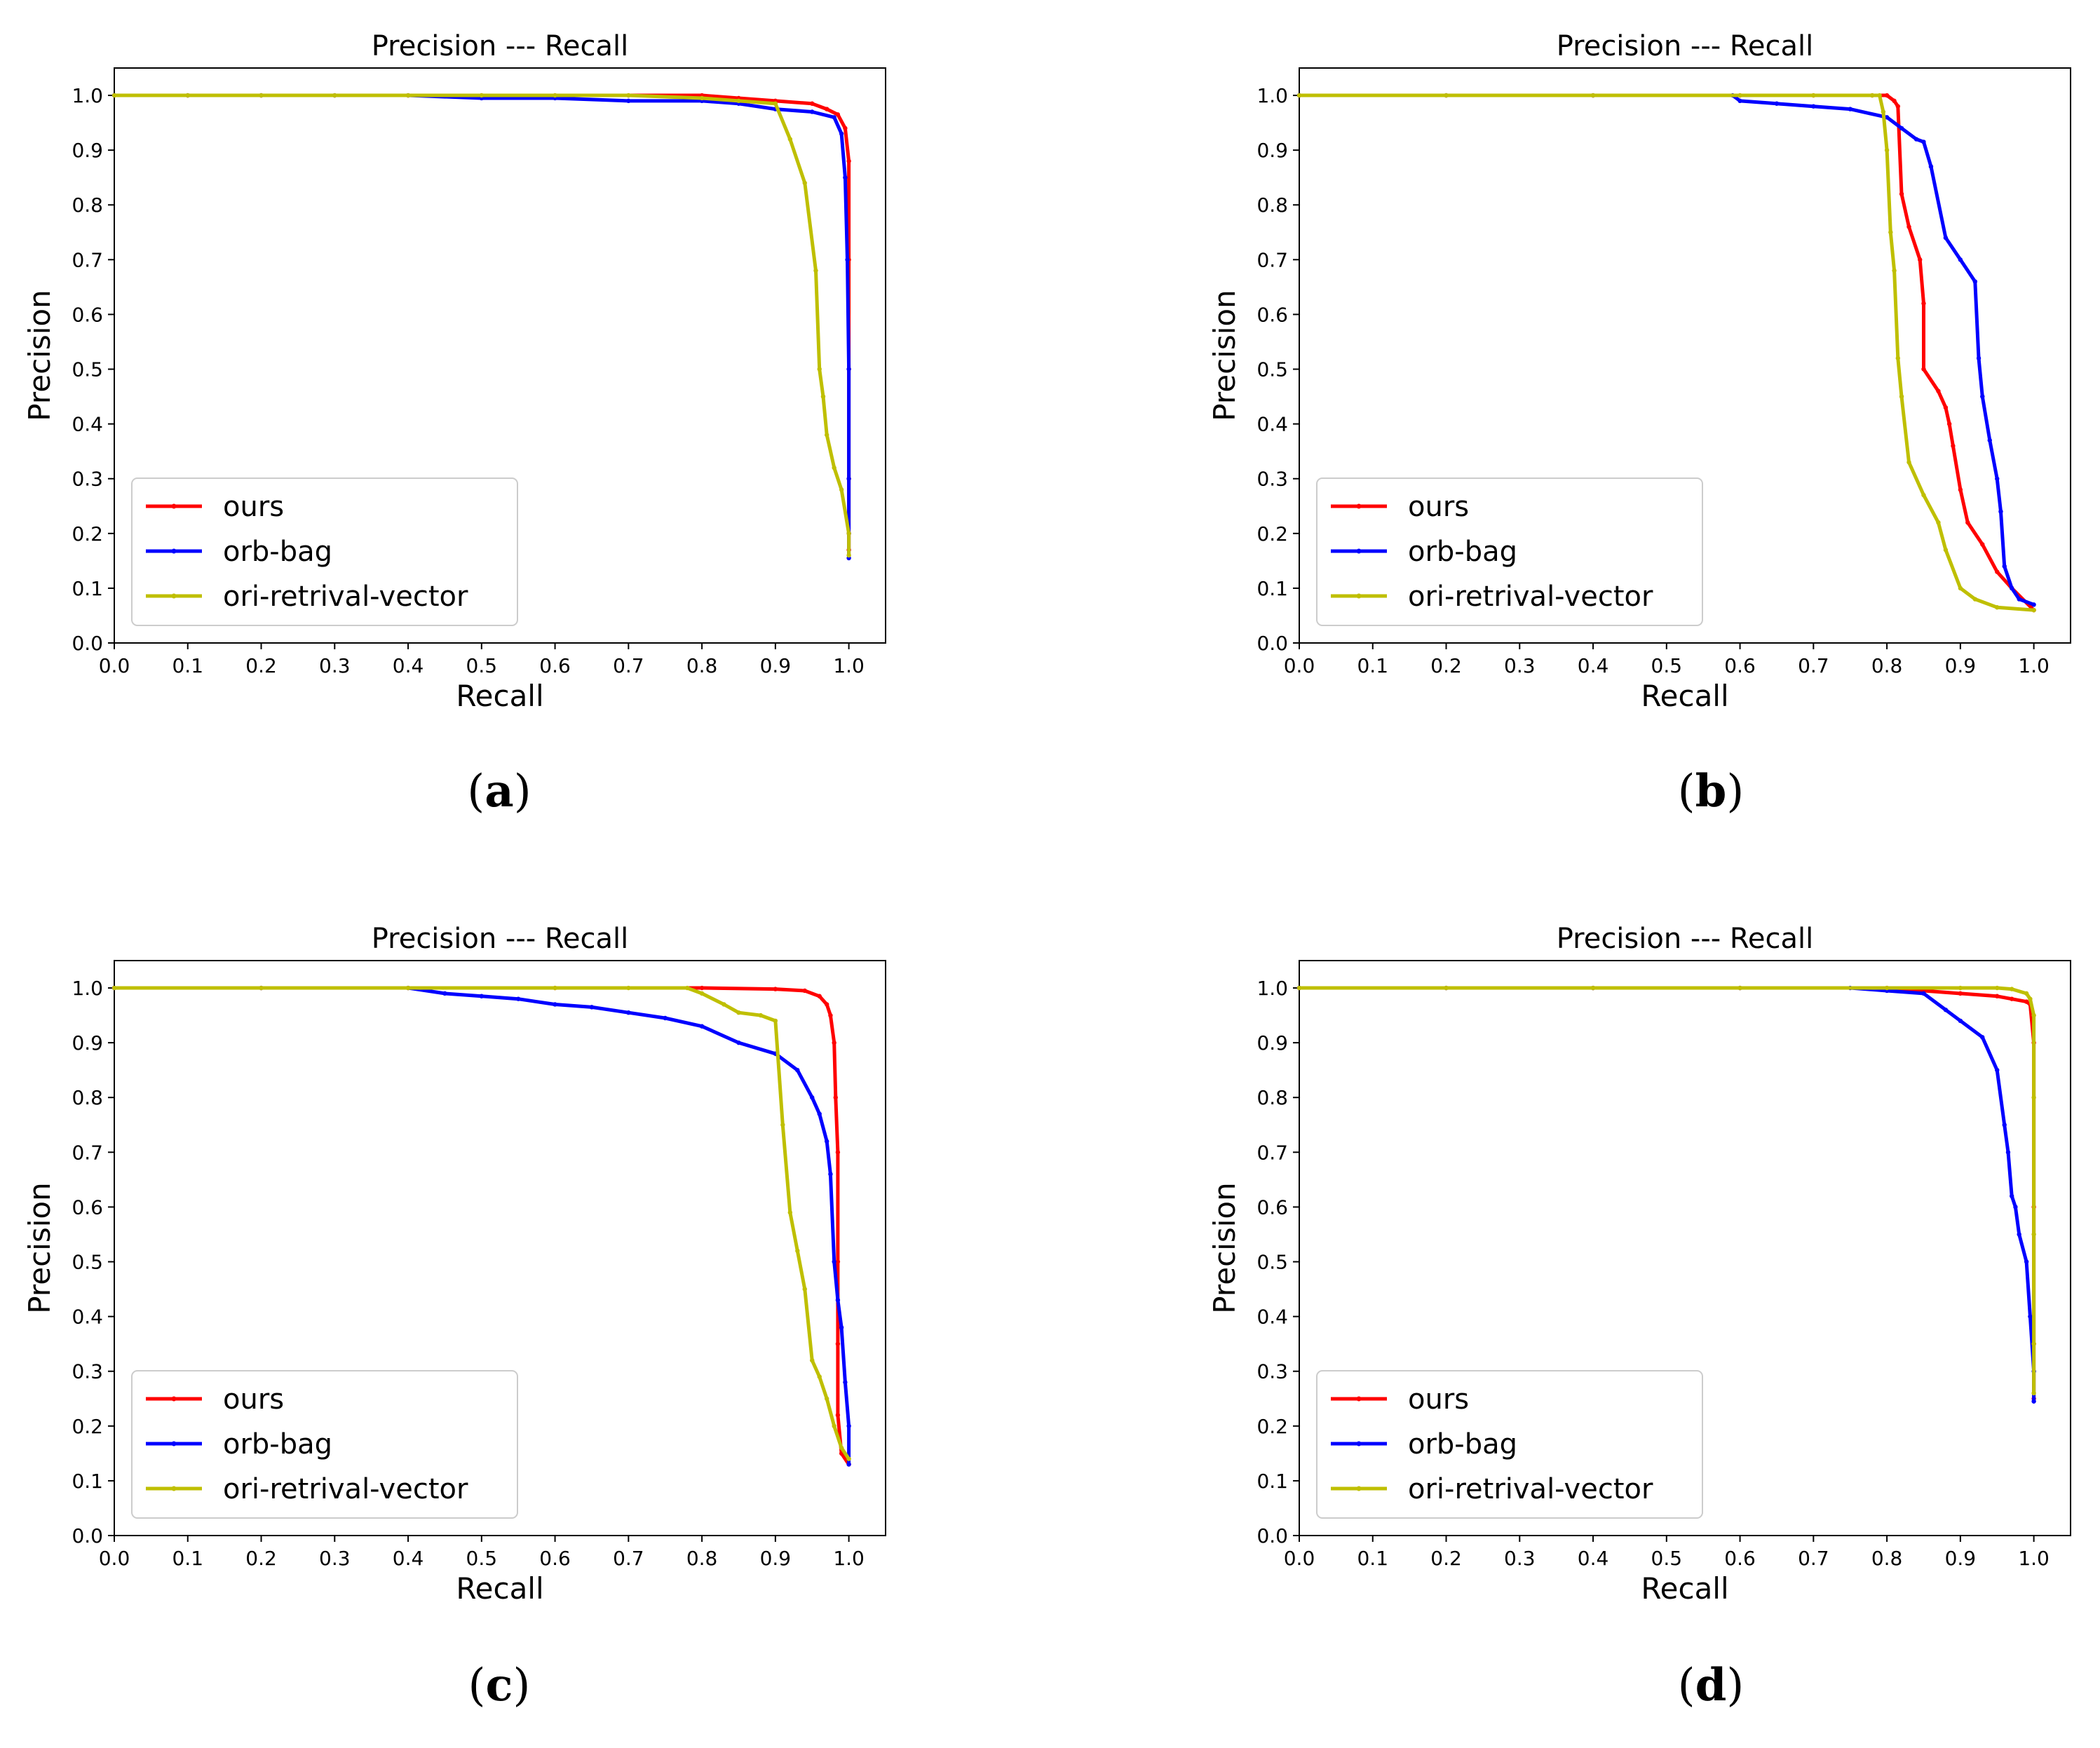 This screenshot has width=2100, height=1748. What do you see at coordinates (87, 588) in the screenshot?
I see `y-tick-label: 0.1` at bounding box center [87, 588].